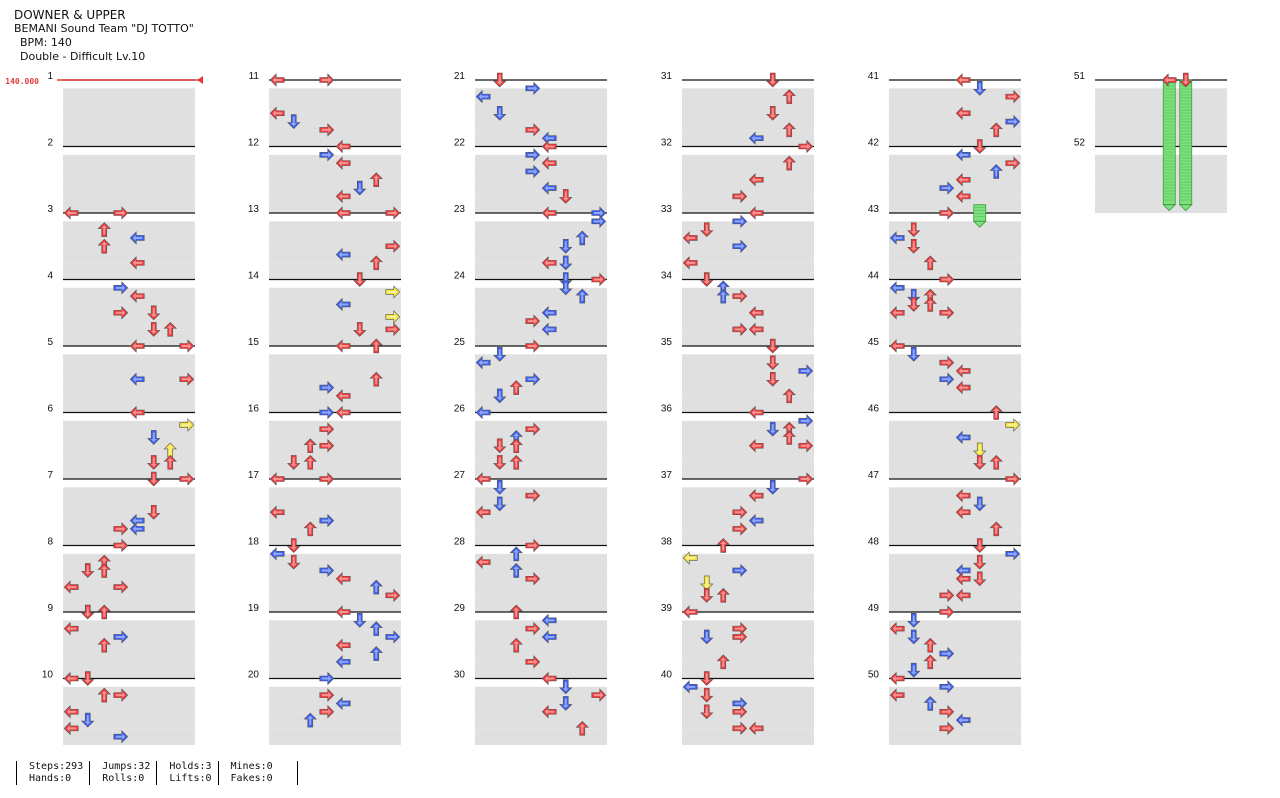 The height and width of the screenshot is (798, 1280). What do you see at coordinates (737, 641) in the screenshot?
I see `measure-39: 39` at bounding box center [737, 641].